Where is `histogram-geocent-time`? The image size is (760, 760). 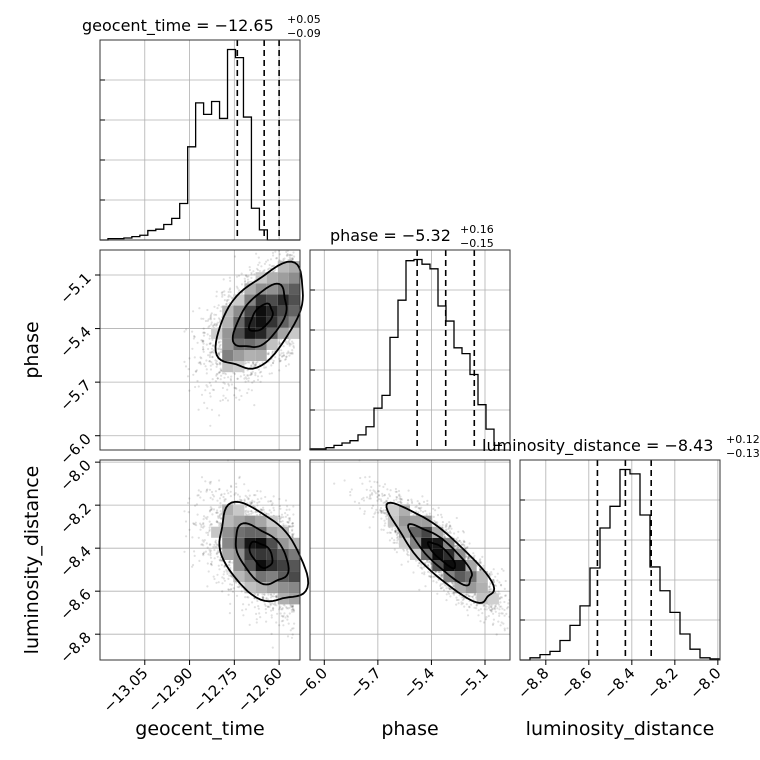
histogram-geocent-time is located at coordinates (200, 144).